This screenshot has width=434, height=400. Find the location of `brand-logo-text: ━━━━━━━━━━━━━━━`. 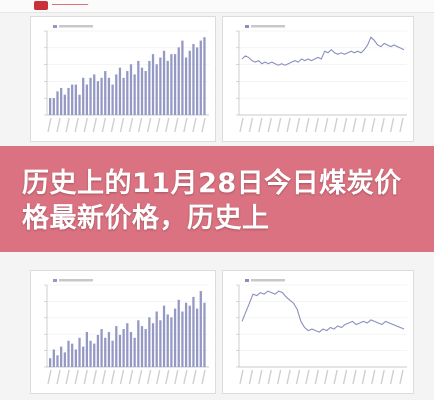

brand-logo-text: ━━━━━━━━━━━━━━━ is located at coordinates (70, 4).